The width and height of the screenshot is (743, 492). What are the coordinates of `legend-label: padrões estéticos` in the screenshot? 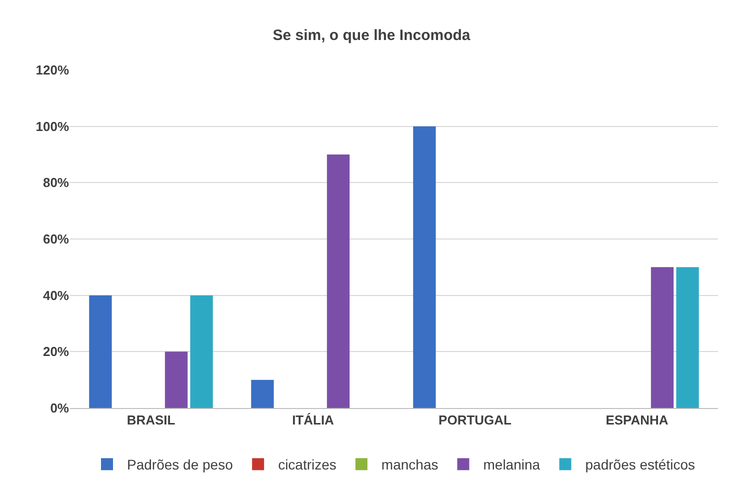 It's located at (640, 464).